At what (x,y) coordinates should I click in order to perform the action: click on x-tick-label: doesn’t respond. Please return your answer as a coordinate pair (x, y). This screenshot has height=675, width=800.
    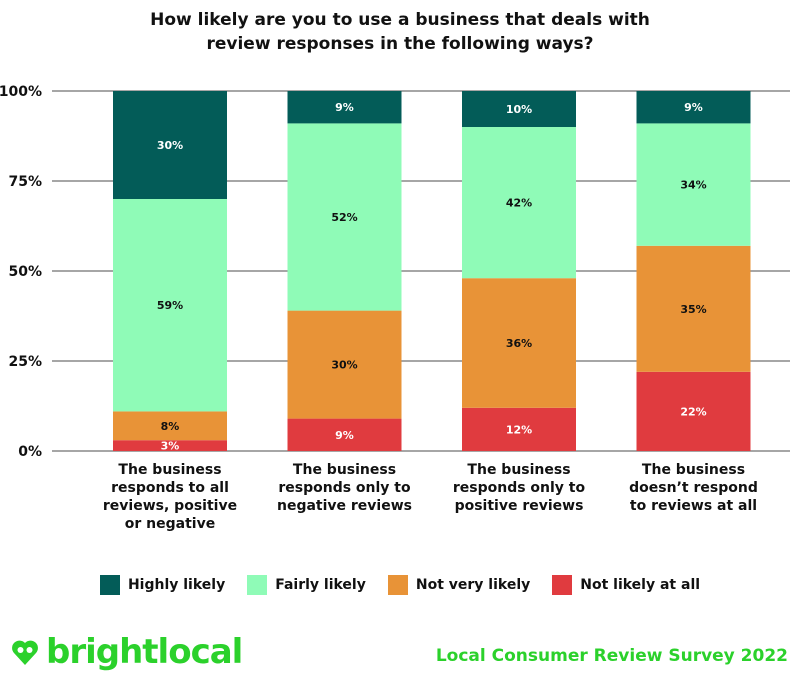
    Looking at the image, I should click on (693, 488).